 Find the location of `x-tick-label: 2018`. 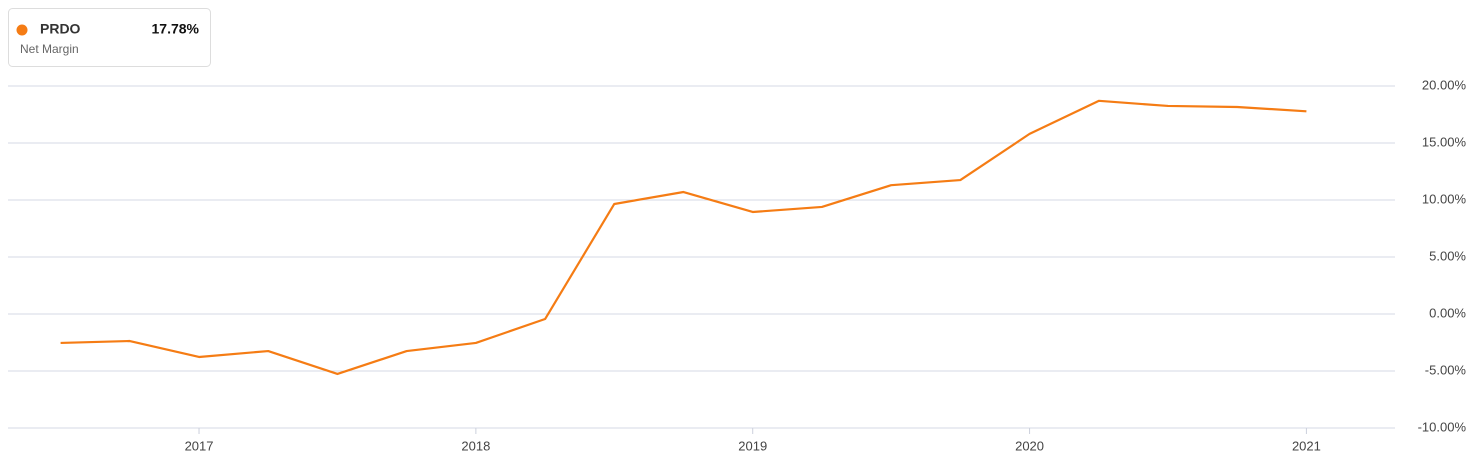

x-tick-label: 2018 is located at coordinates (475, 445).